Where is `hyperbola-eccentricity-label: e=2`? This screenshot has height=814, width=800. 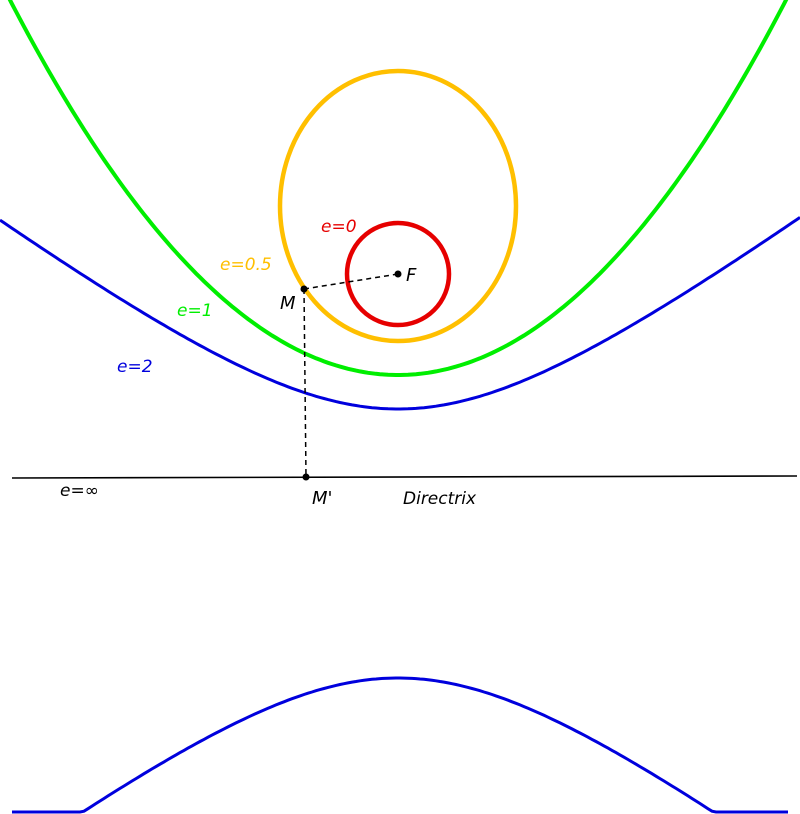
hyperbola-eccentricity-label: e=2 is located at coordinates (135, 367).